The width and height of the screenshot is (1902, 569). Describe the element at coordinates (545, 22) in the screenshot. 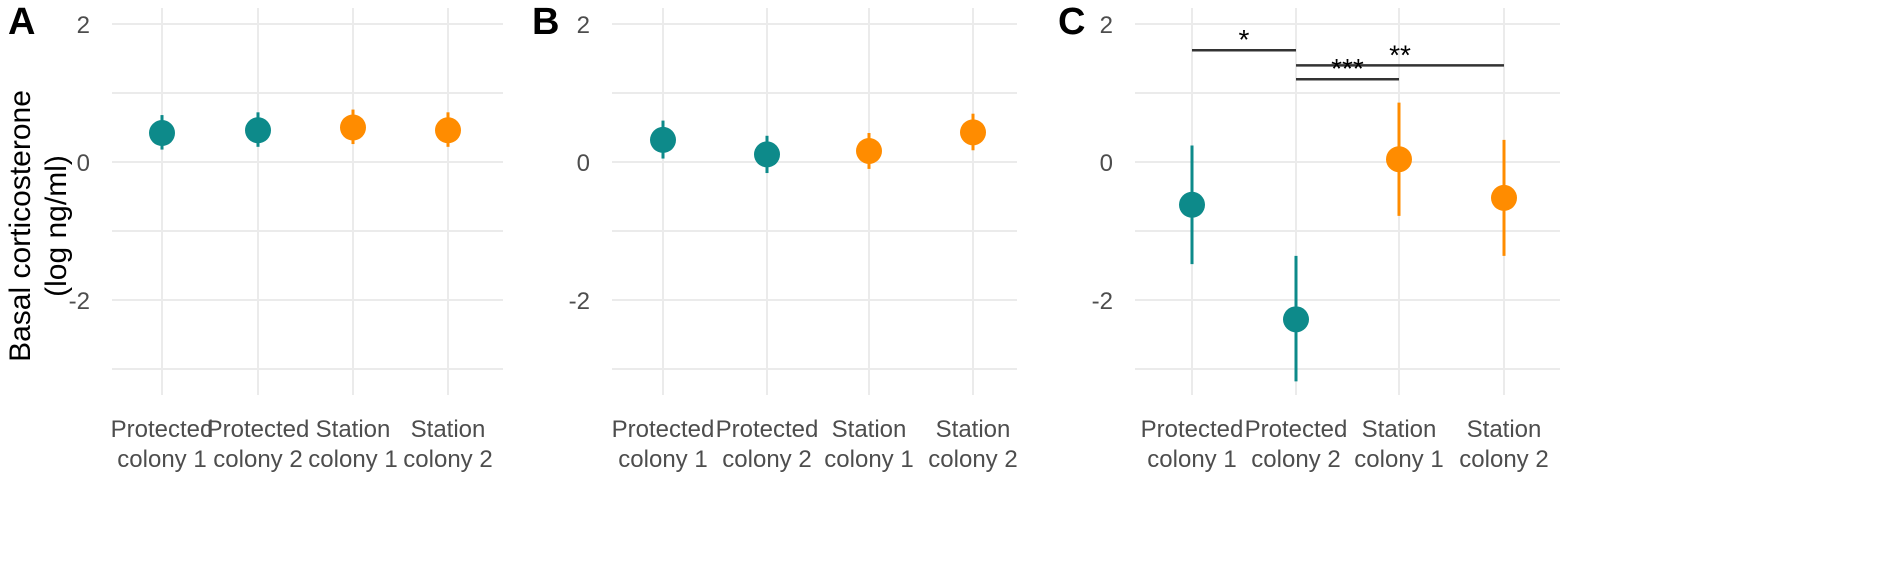

I see `panel-label: B` at that location.